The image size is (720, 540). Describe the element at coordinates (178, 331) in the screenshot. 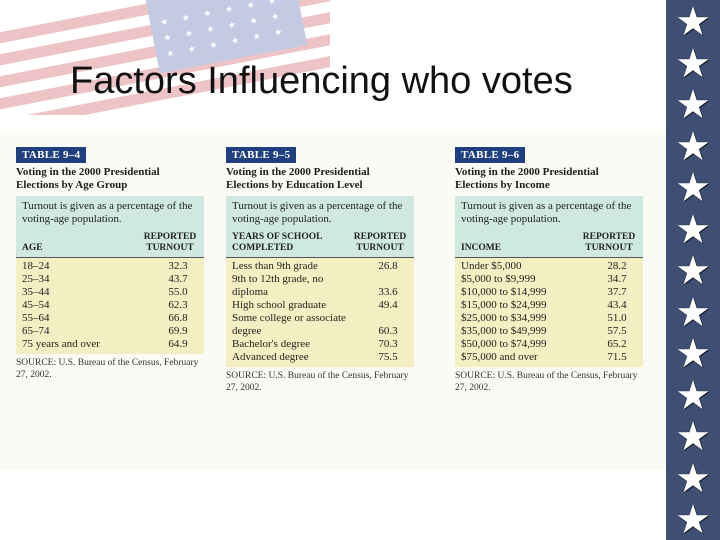

I see `row-value: 69.9` at that location.